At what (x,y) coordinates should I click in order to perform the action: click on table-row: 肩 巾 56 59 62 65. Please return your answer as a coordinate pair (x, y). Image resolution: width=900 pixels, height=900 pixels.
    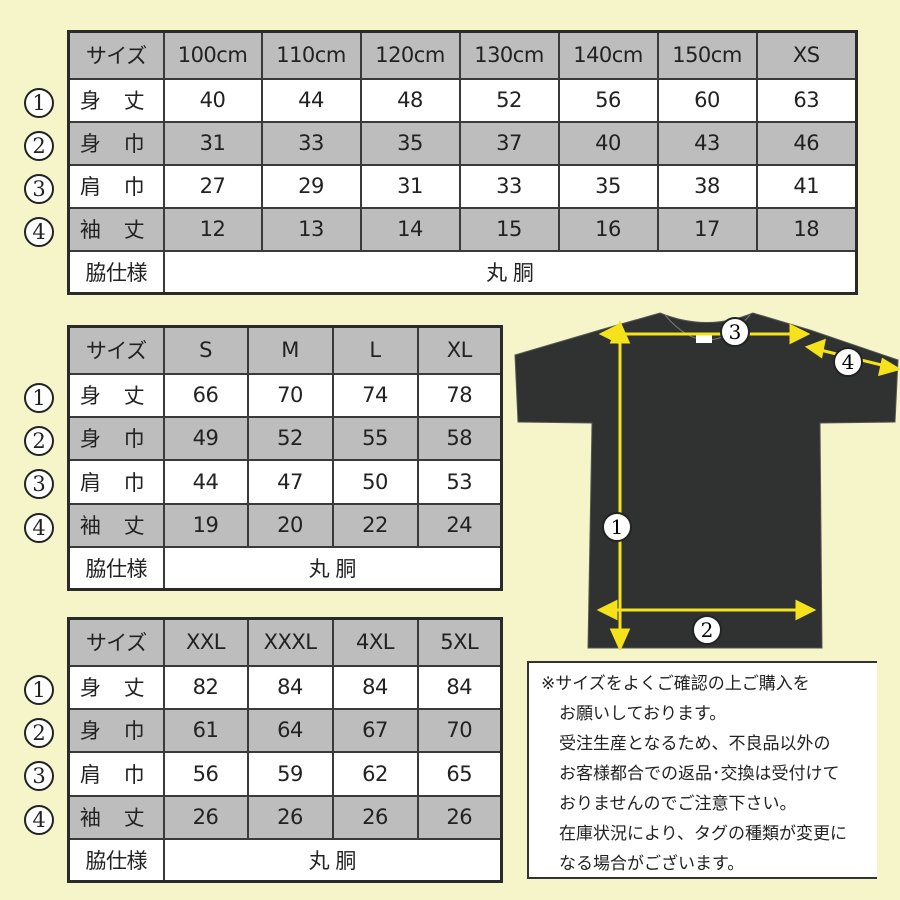
    Looking at the image, I should click on (285, 773).